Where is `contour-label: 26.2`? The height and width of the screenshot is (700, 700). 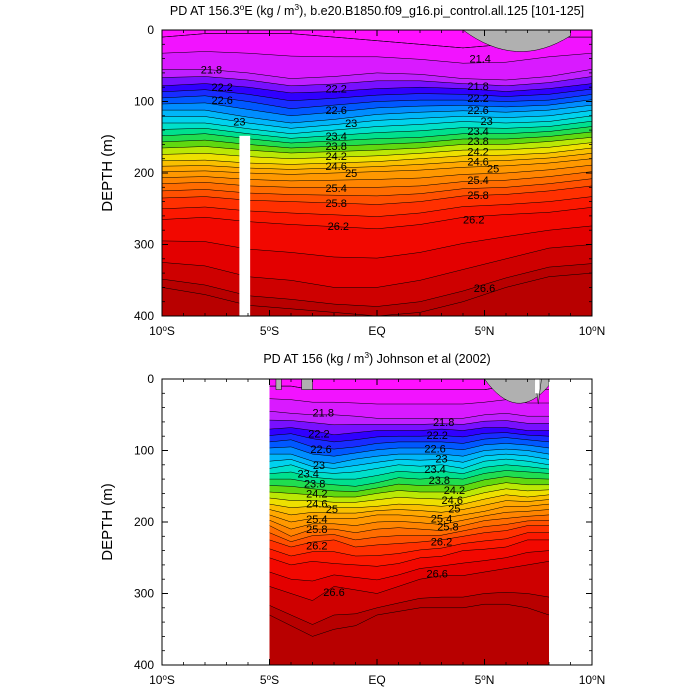 contour-label: 26.2 is located at coordinates (338, 227).